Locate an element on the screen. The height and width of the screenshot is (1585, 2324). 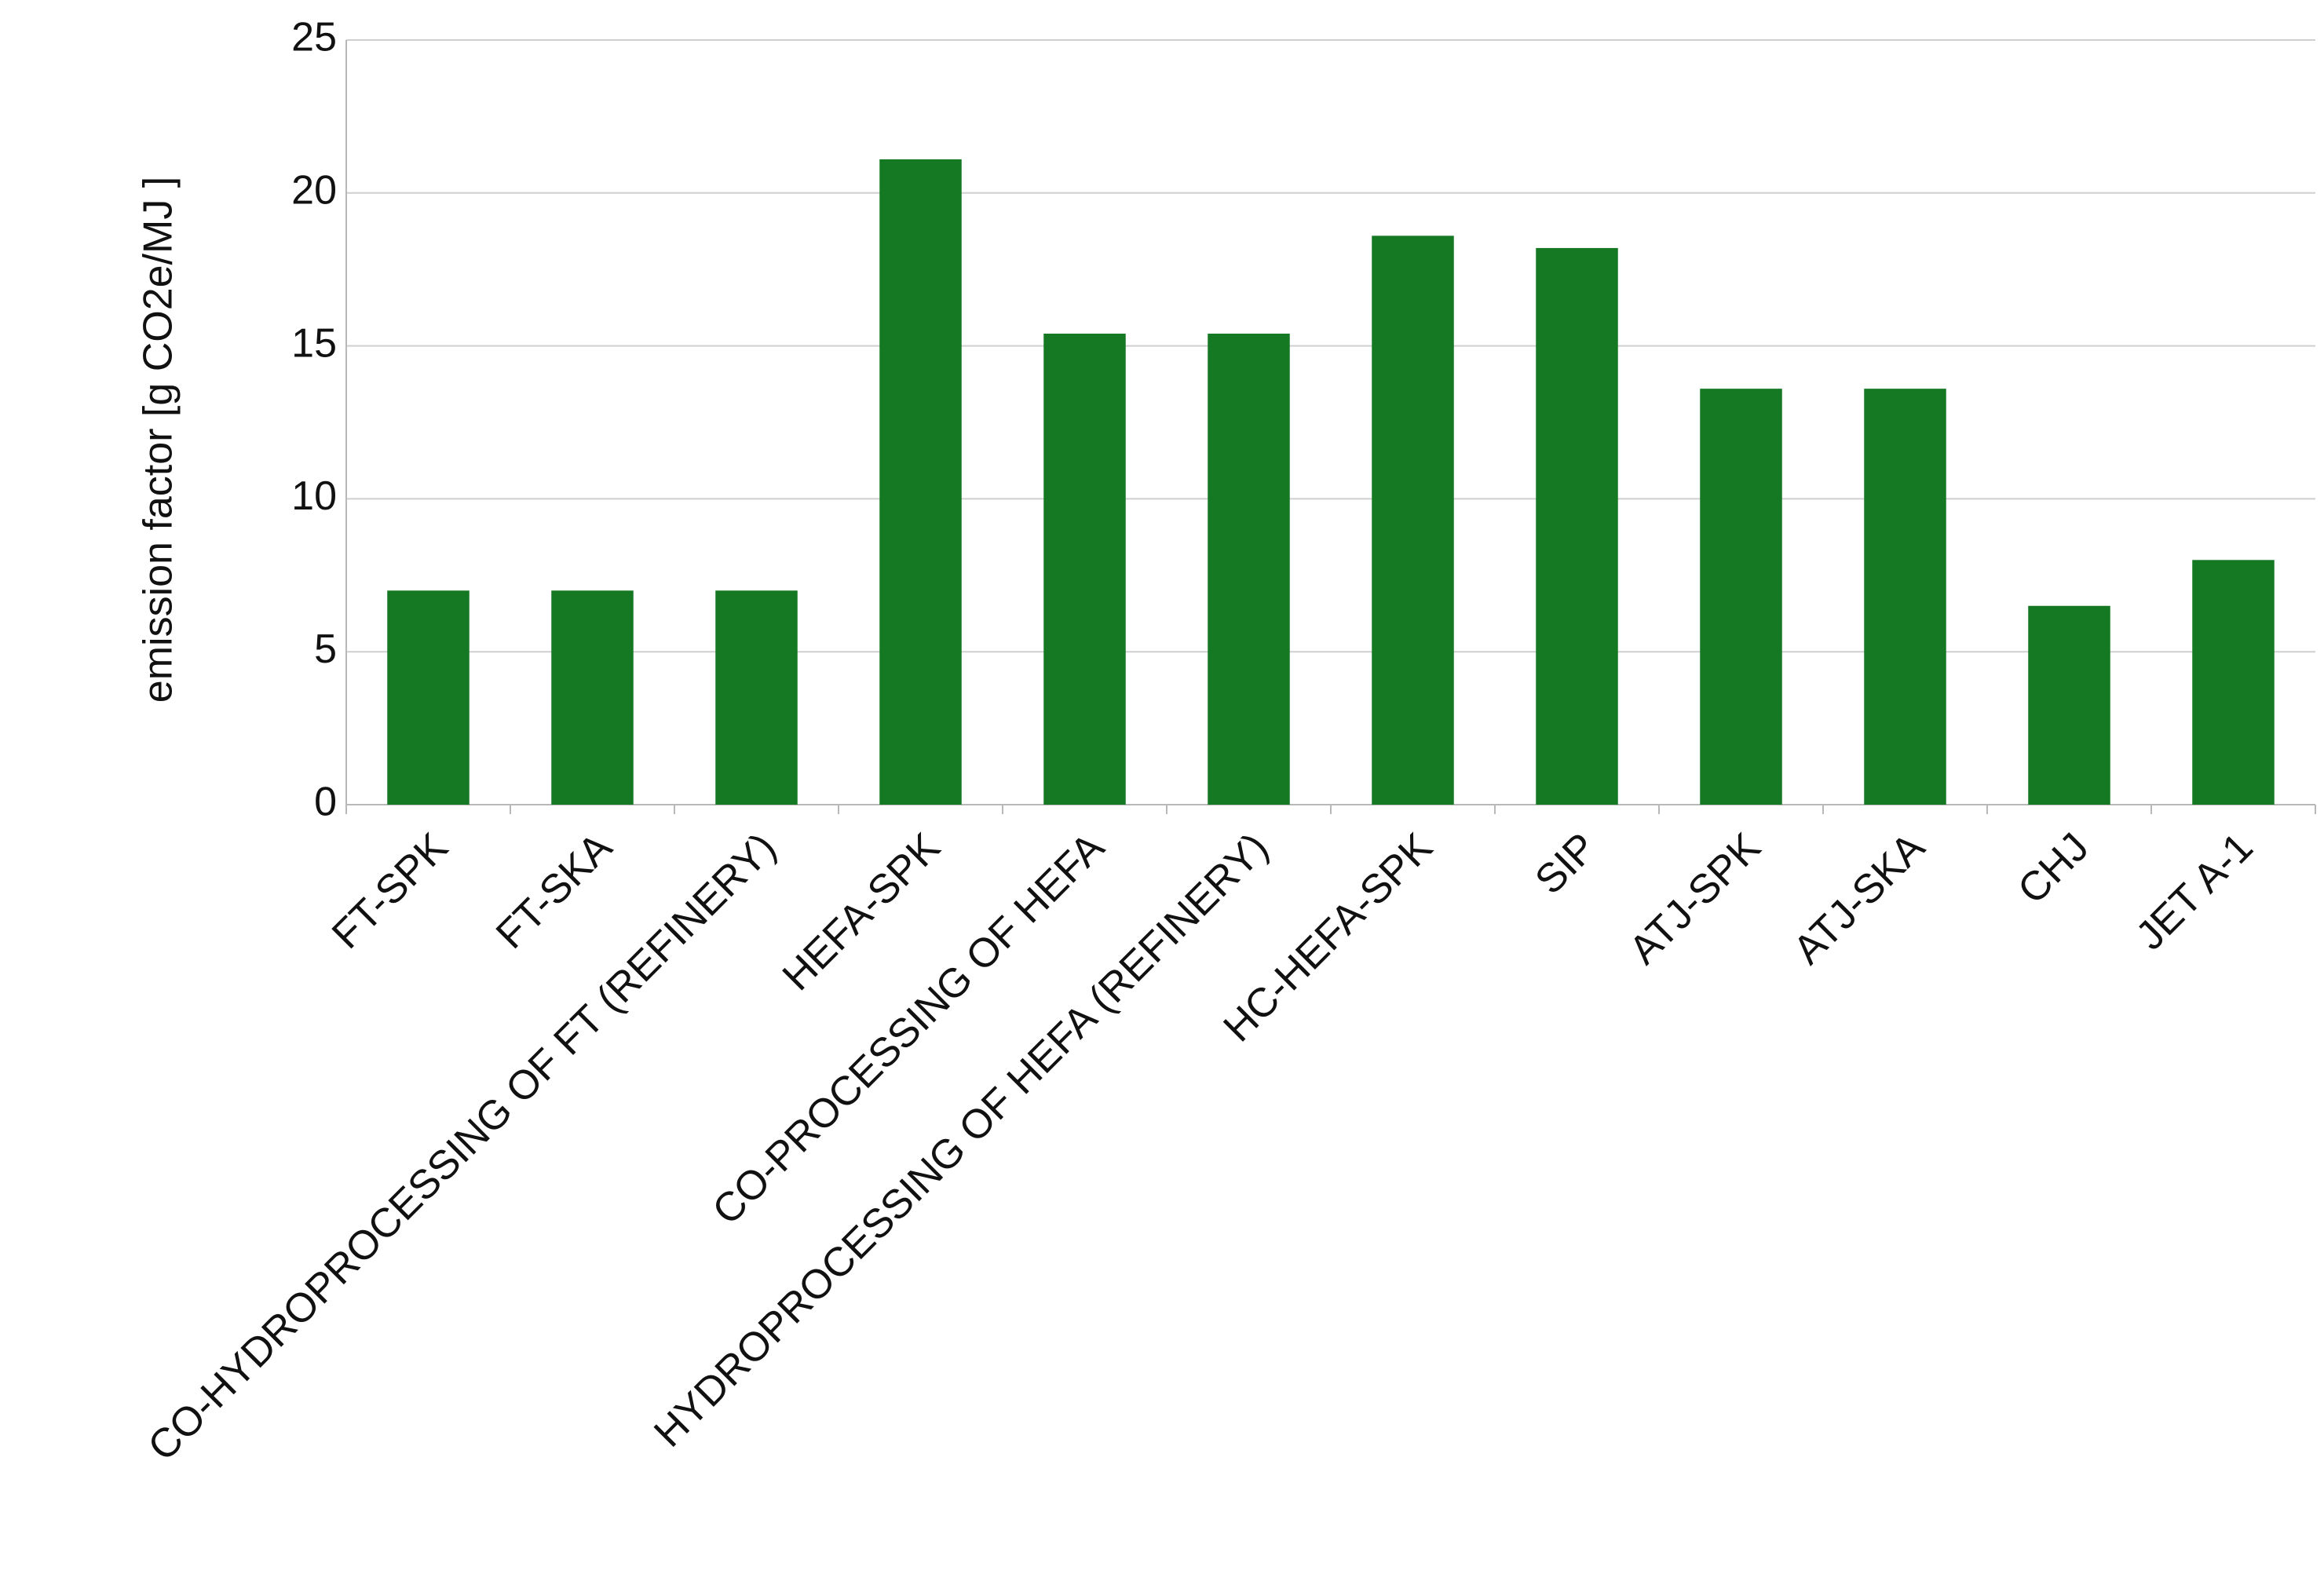
x-tick-label: HYDROPROCESSING OF HEFA (REFINERY) is located at coordinates (961, 1139).